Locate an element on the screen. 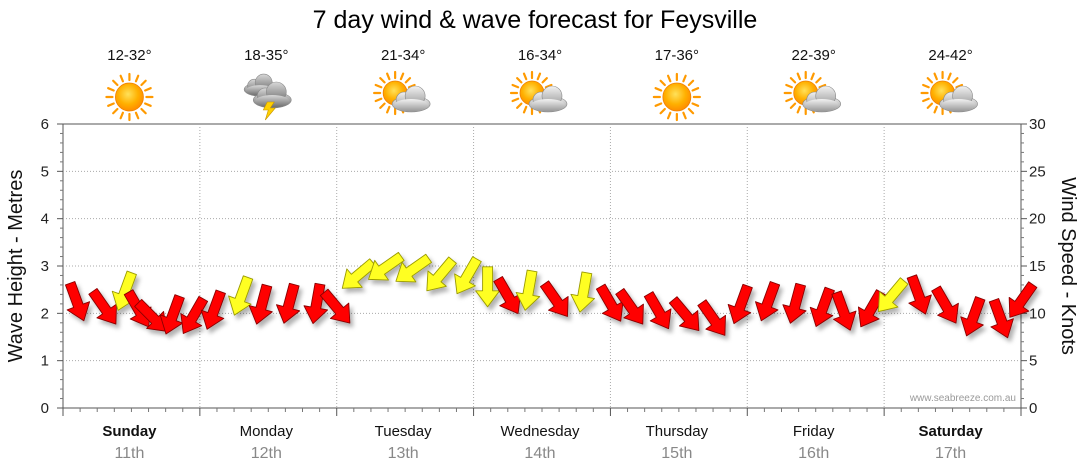  day-label: Friday is located at coordinates (814, 431).